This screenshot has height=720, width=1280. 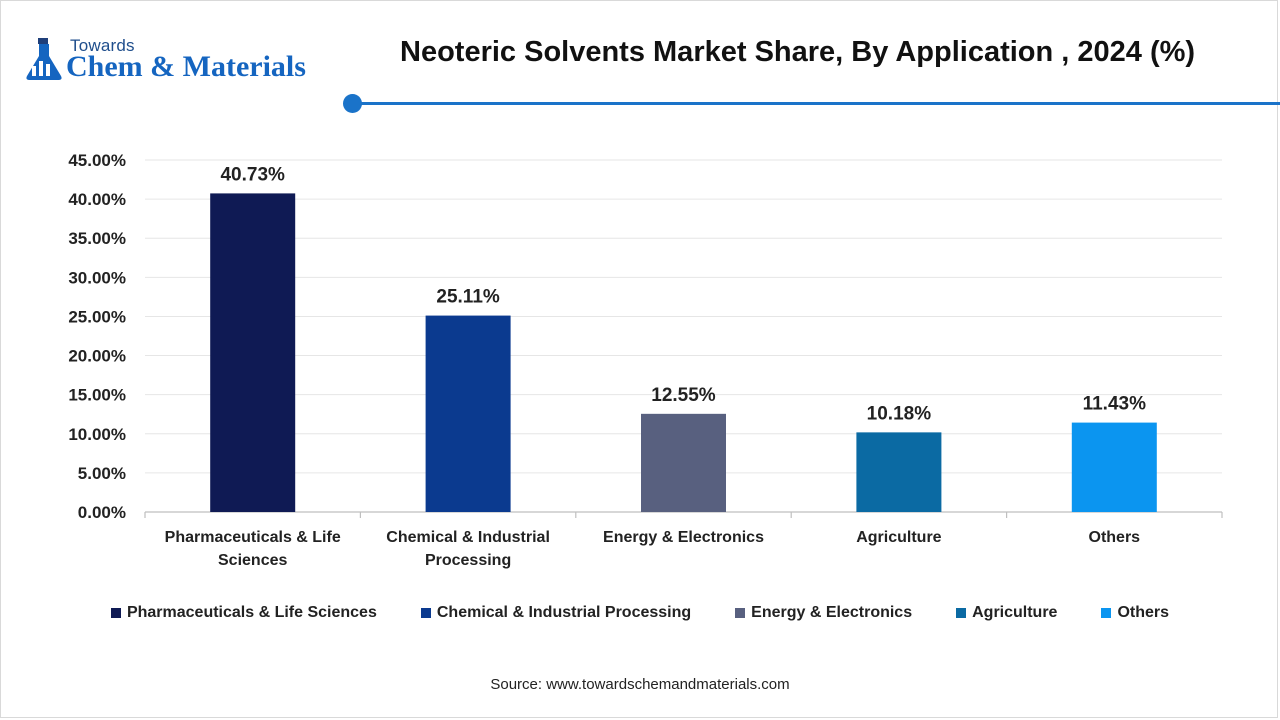 I want to click on flask-icon, so click(x=44, y=59).